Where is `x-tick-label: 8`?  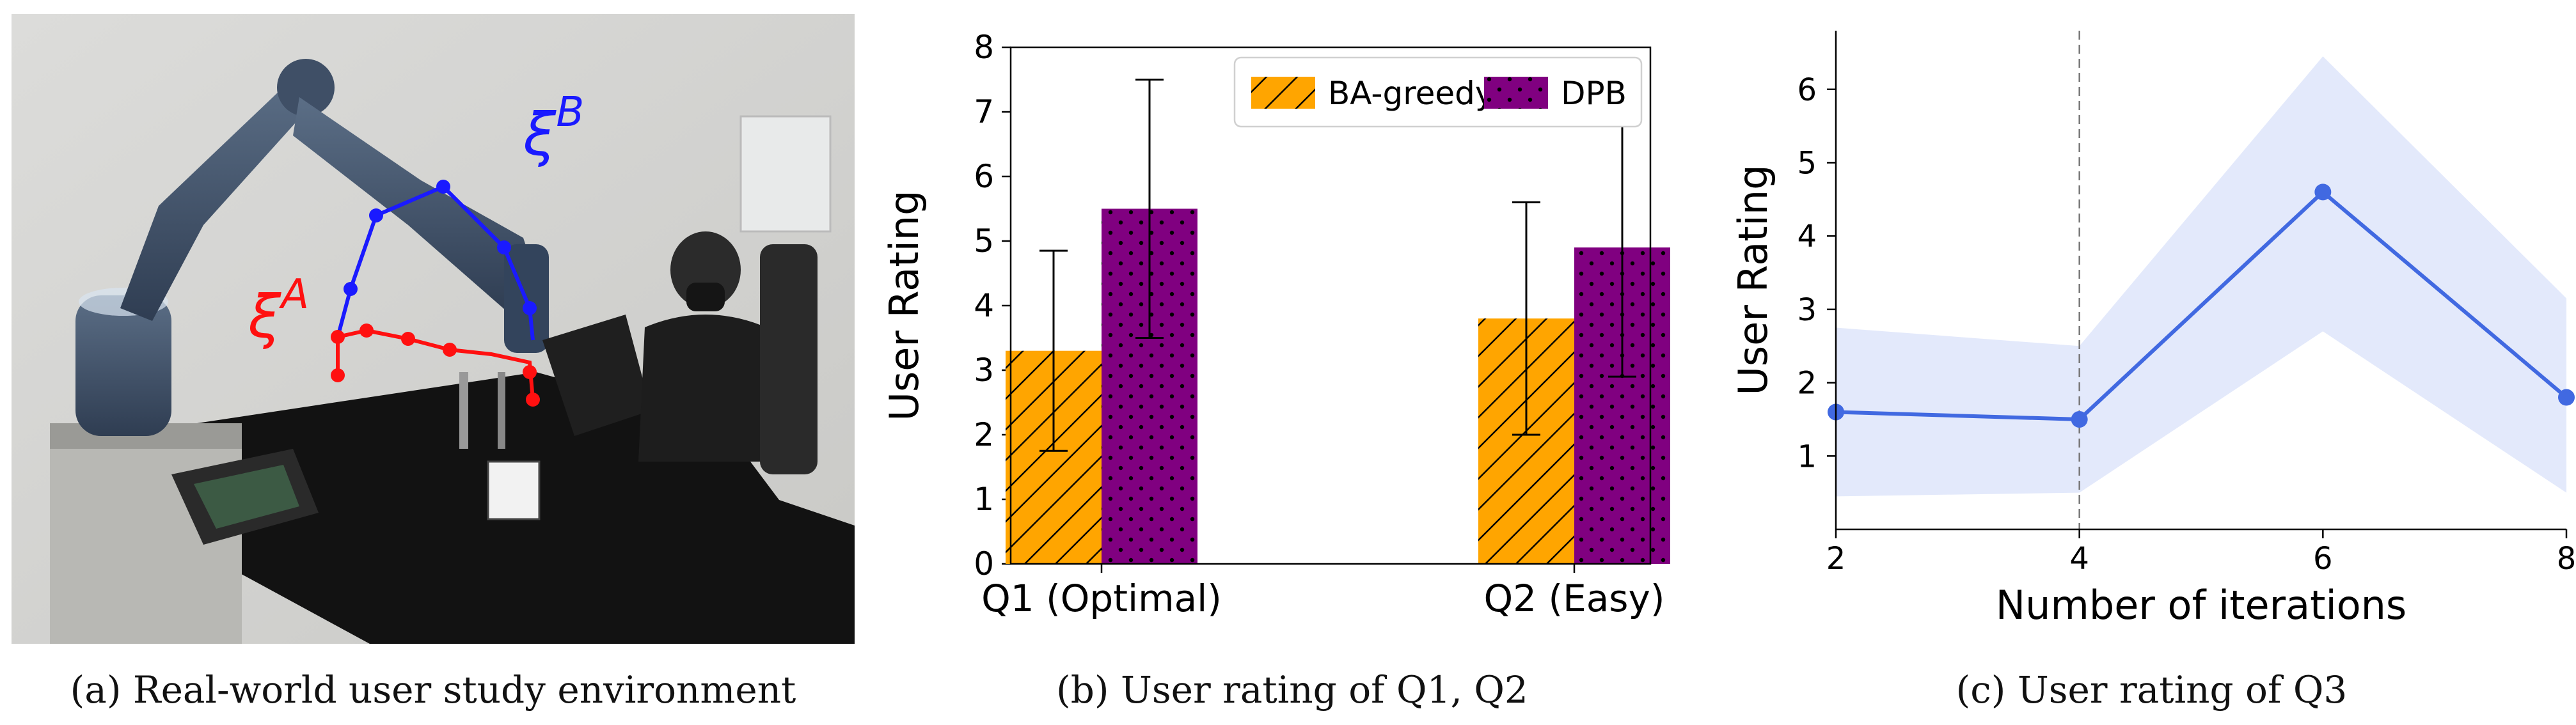
x-tick-label: 8 is located at coordinates (2566, 559).